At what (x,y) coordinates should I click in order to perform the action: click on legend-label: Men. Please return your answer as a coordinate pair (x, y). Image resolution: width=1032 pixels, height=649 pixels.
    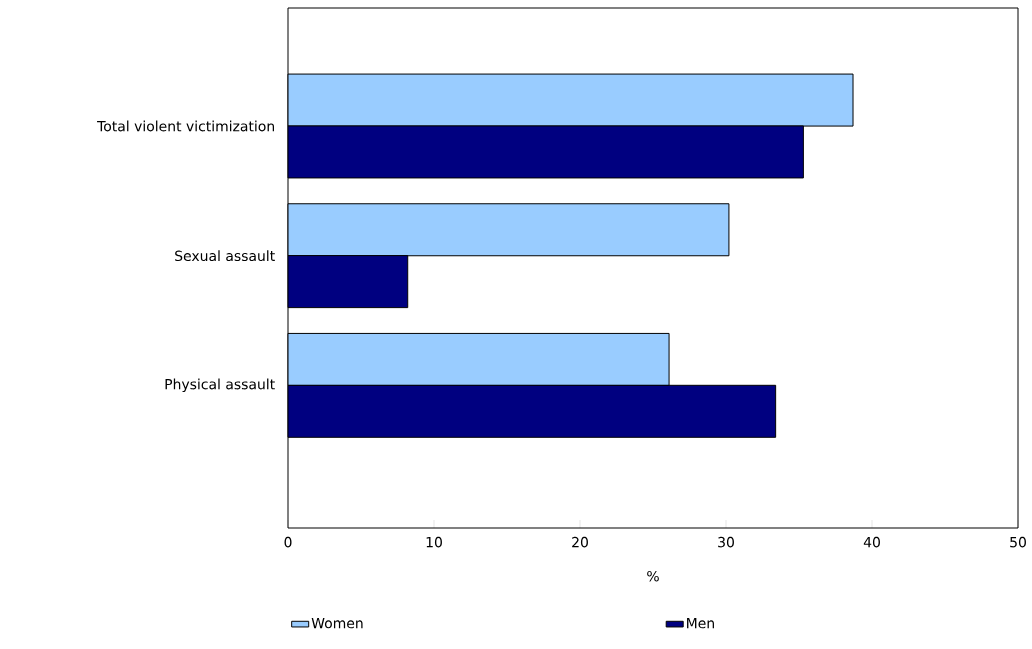
    Looking at the image, I should click on (700, 623).